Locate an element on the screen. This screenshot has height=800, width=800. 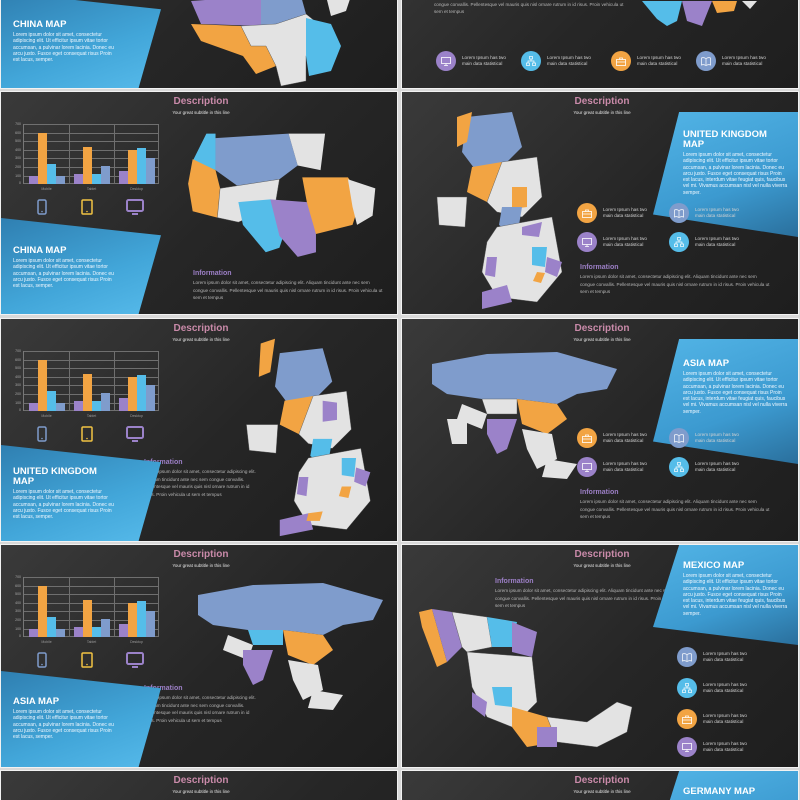
sitemap-icon is located at coordinates (679, 242).